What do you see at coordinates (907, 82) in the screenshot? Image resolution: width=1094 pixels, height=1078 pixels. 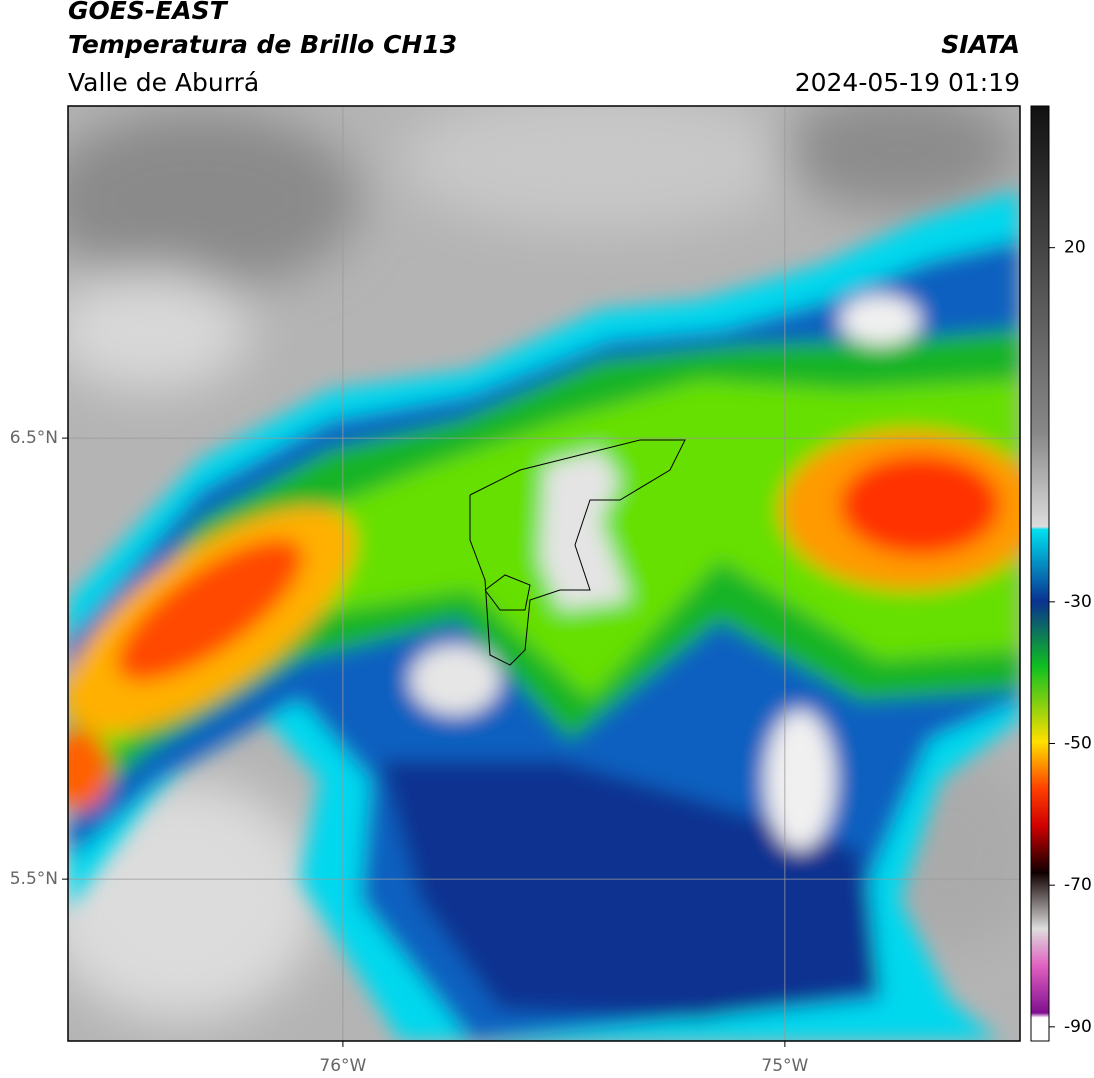 I see `timestamp: 2024-05-19 01:19` at bounding box center [907, 82].